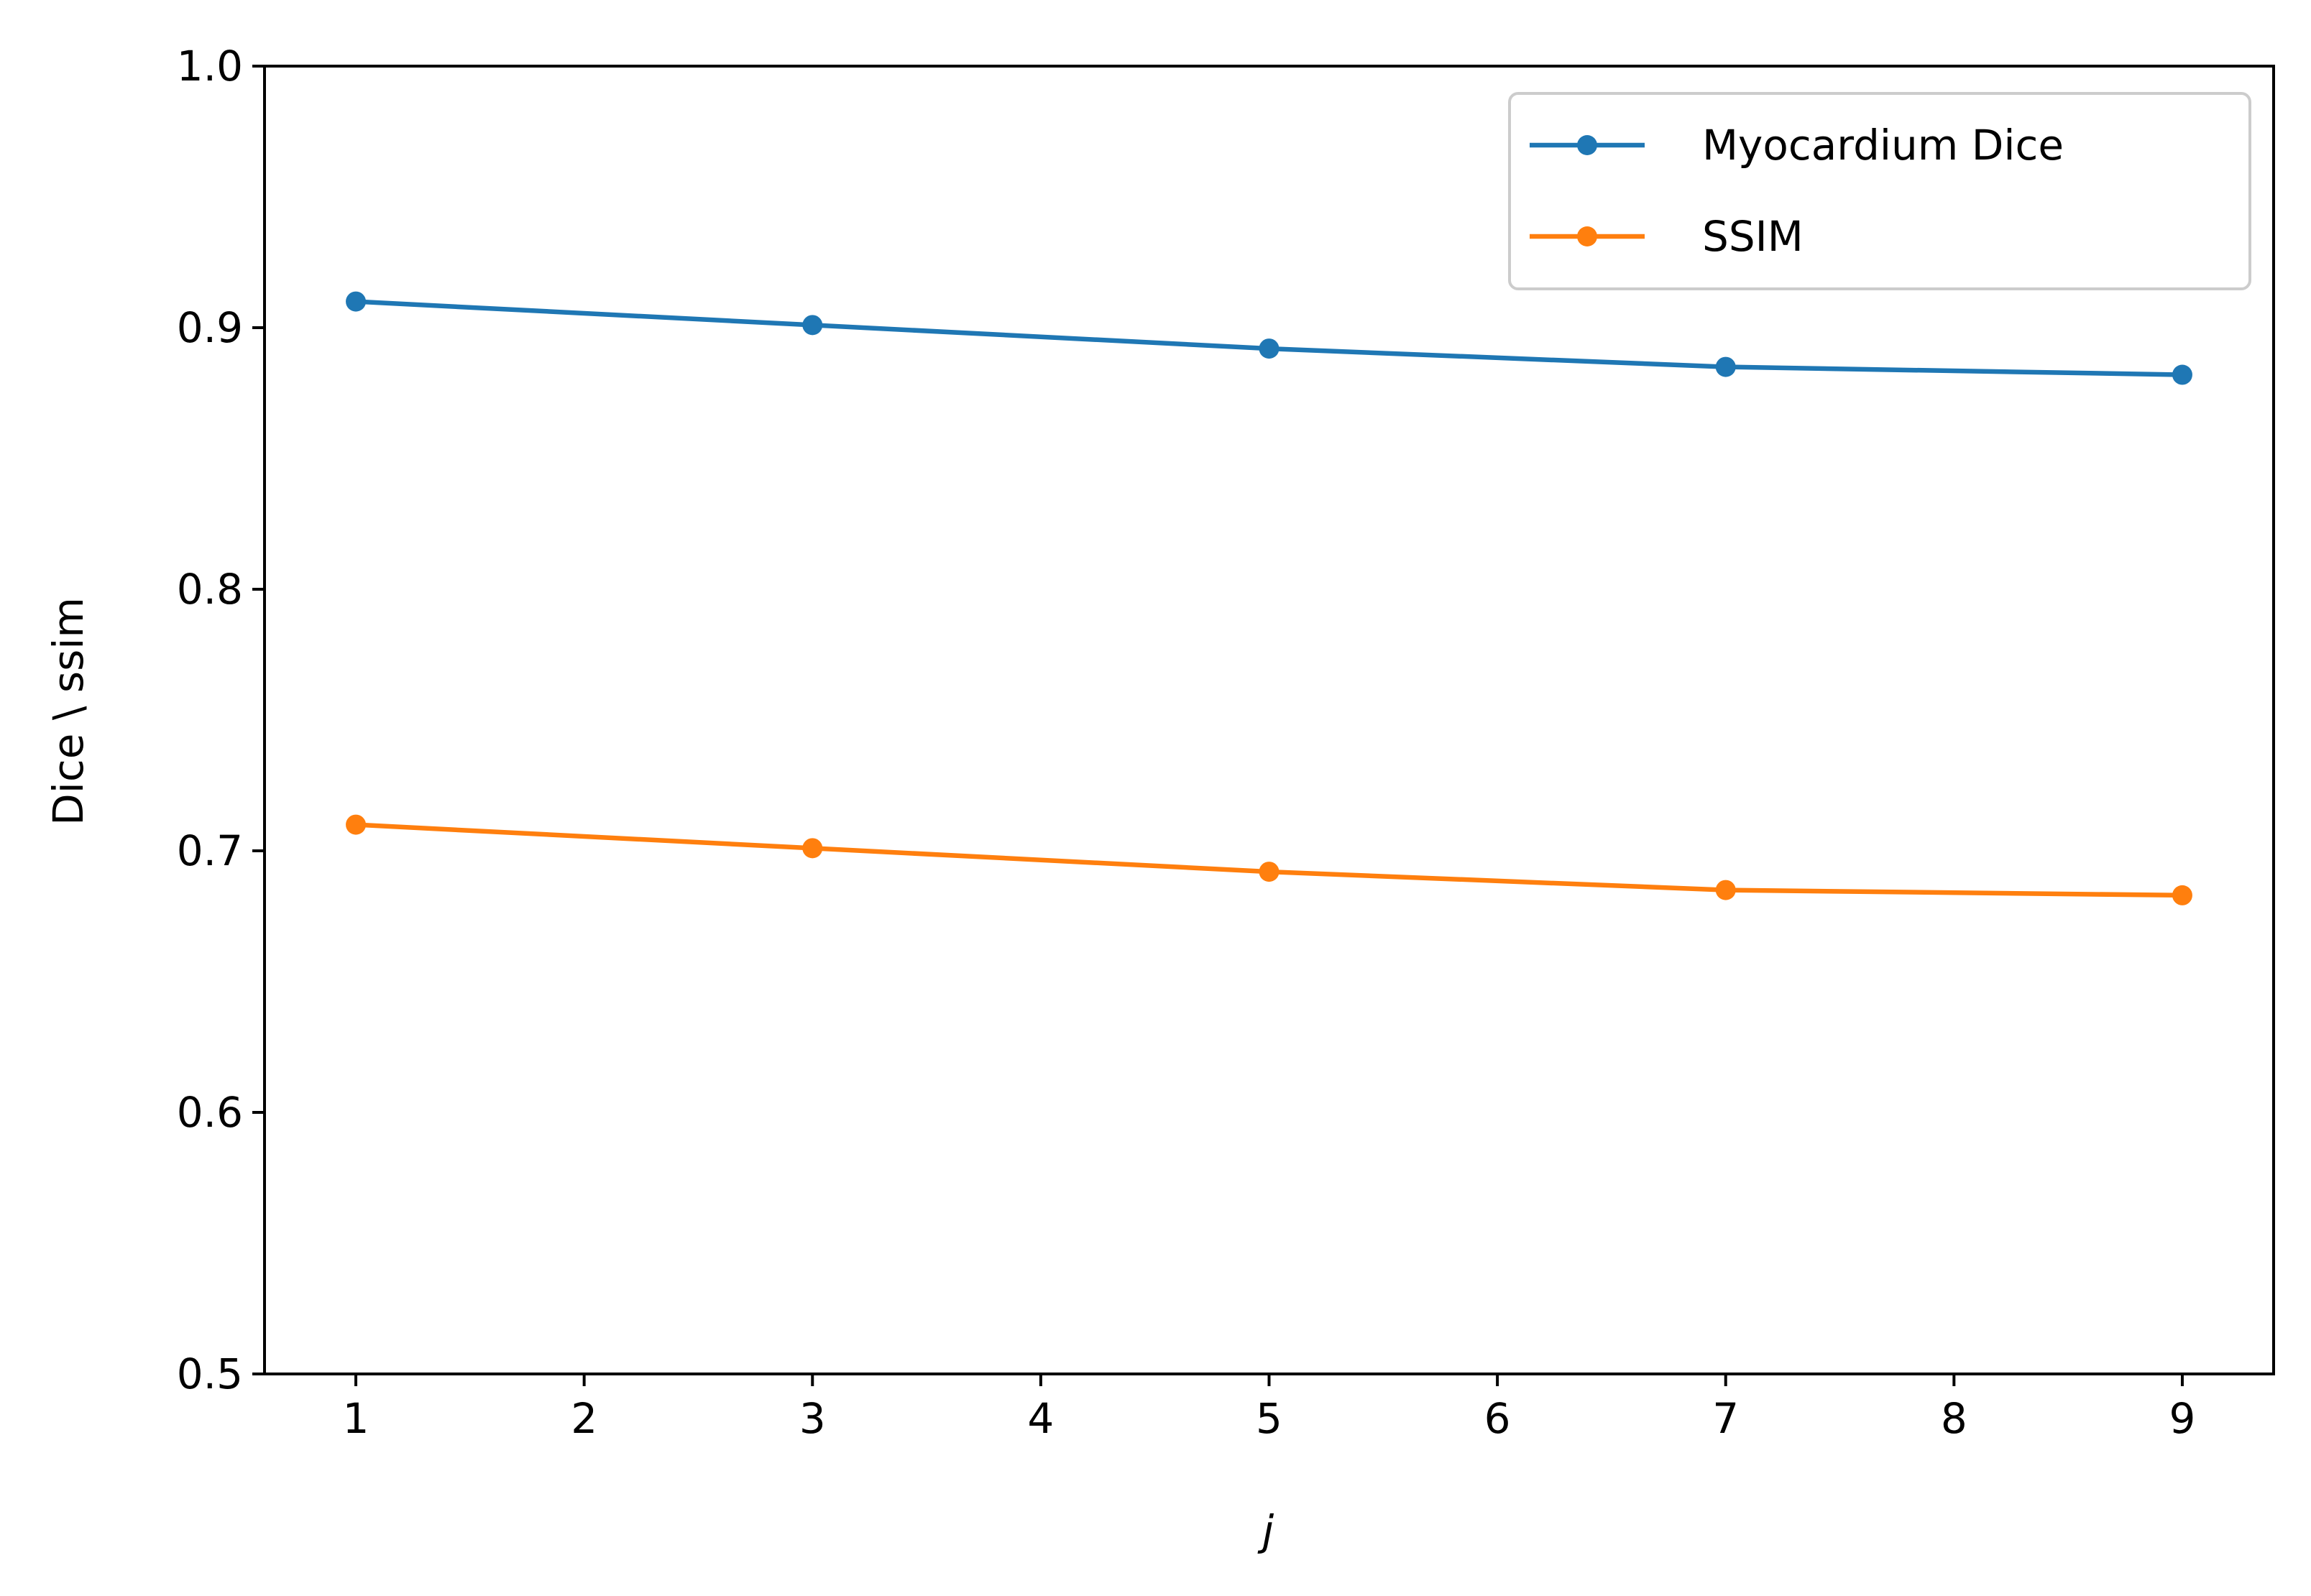  What do you see at coordinates (210, 327) in the screenshot?
I see `y-tick-label: 0.9` at bounding box center [210, 327].